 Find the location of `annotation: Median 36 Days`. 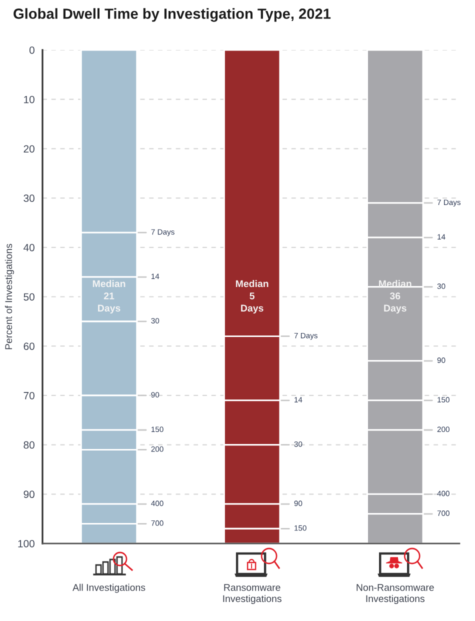

annotation: Median 36 Days is located at coordinates (395, 297).